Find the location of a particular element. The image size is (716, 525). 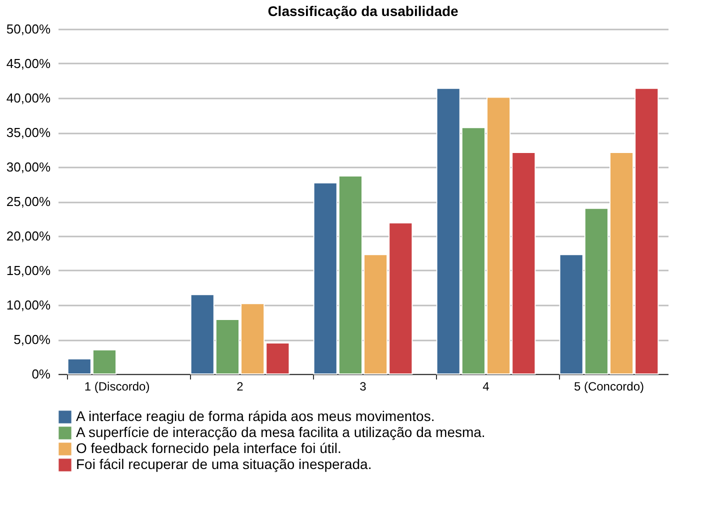

y-tick-label: 35,00% is located at coordinates (28, 132).